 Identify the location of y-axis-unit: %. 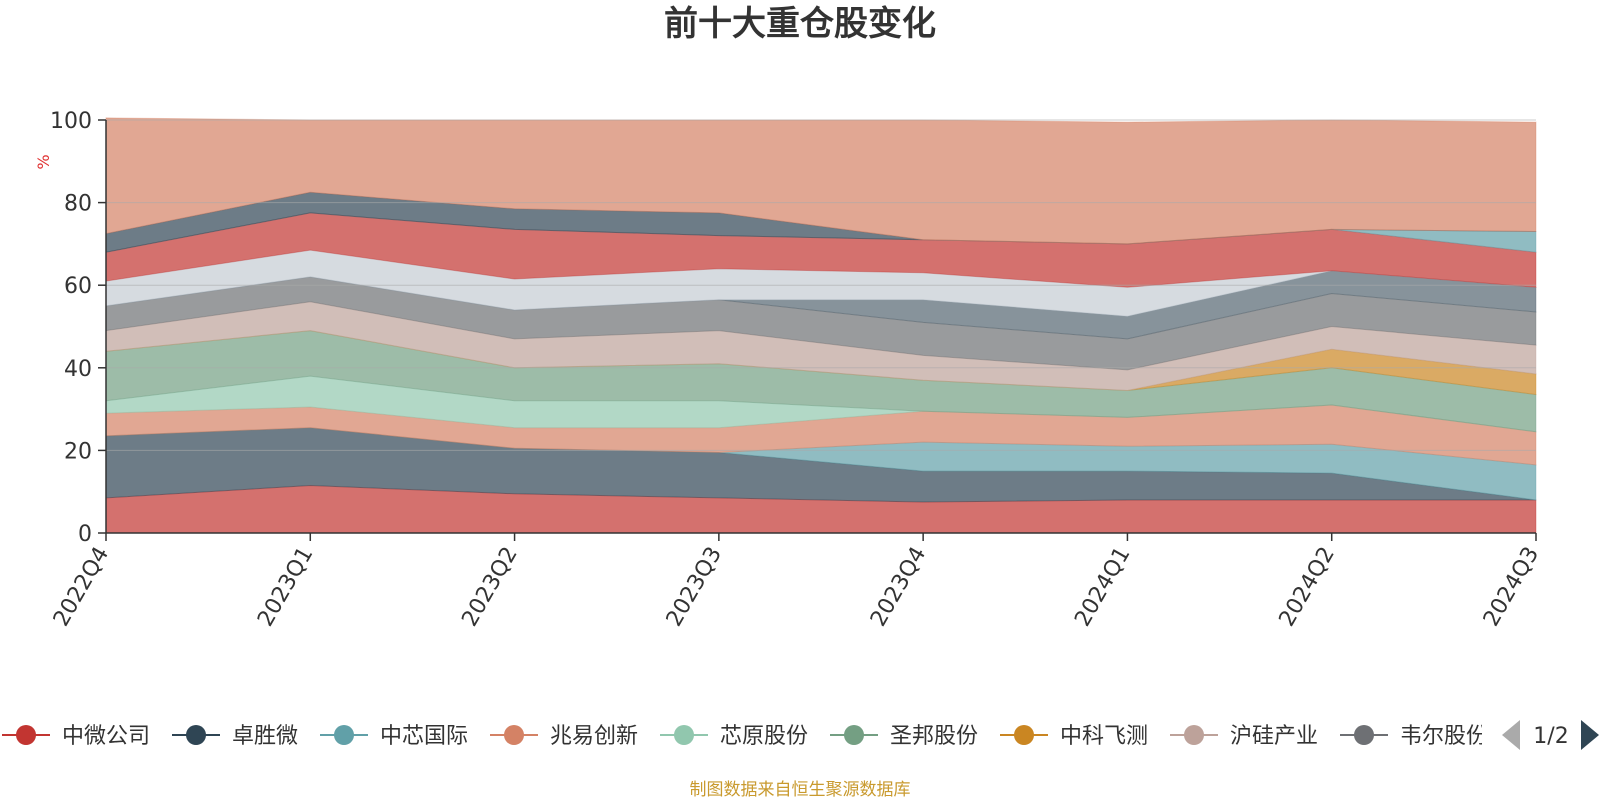
(43, 161).